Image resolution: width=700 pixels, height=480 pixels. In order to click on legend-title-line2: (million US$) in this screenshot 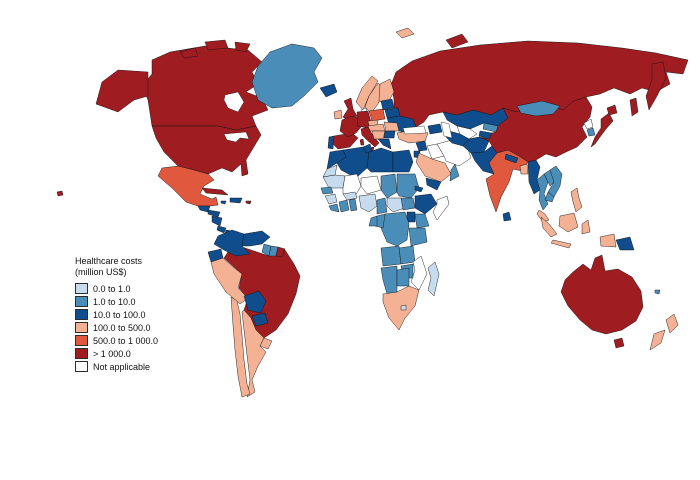, I will do `click(101, 272)`.